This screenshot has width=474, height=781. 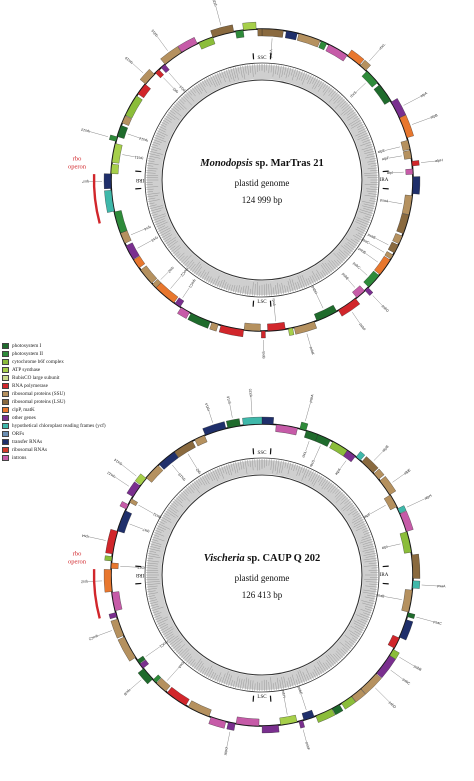 What do you see at coordinates (381, 151) in the screenshot?
I see `gene-label: atpE` at bounding box center [381, 151].